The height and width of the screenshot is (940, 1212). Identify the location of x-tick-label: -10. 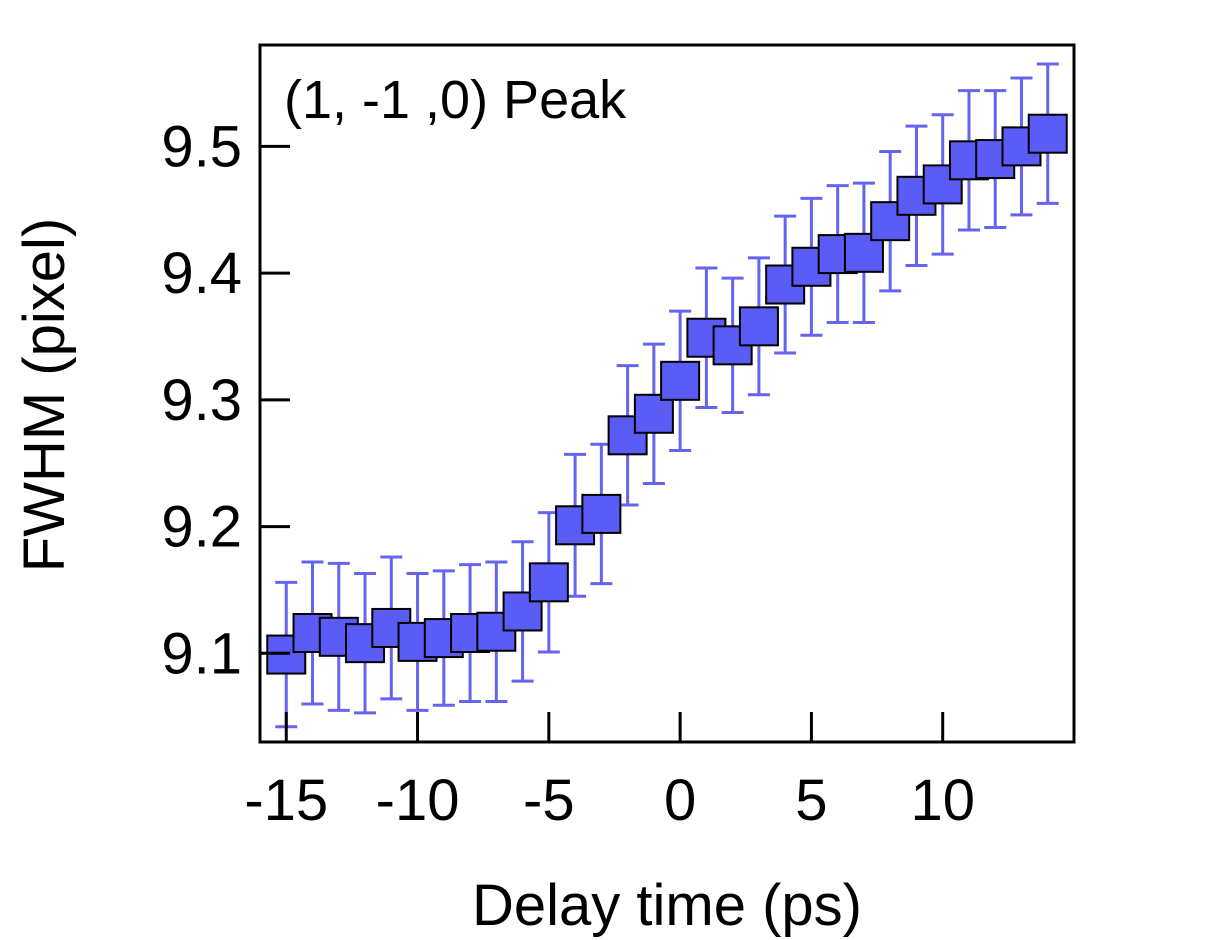
(418, 800).